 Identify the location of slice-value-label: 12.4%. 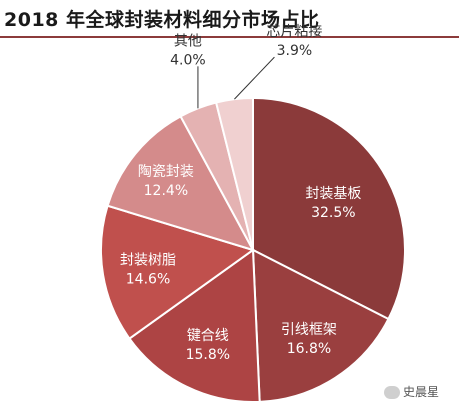
(166, 191).